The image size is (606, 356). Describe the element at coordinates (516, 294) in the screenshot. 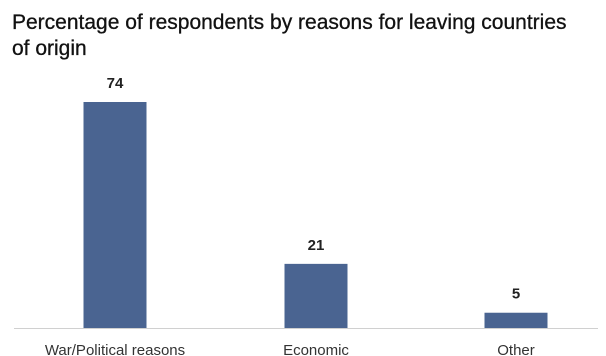

I see `data-label-2: 5` at that location.